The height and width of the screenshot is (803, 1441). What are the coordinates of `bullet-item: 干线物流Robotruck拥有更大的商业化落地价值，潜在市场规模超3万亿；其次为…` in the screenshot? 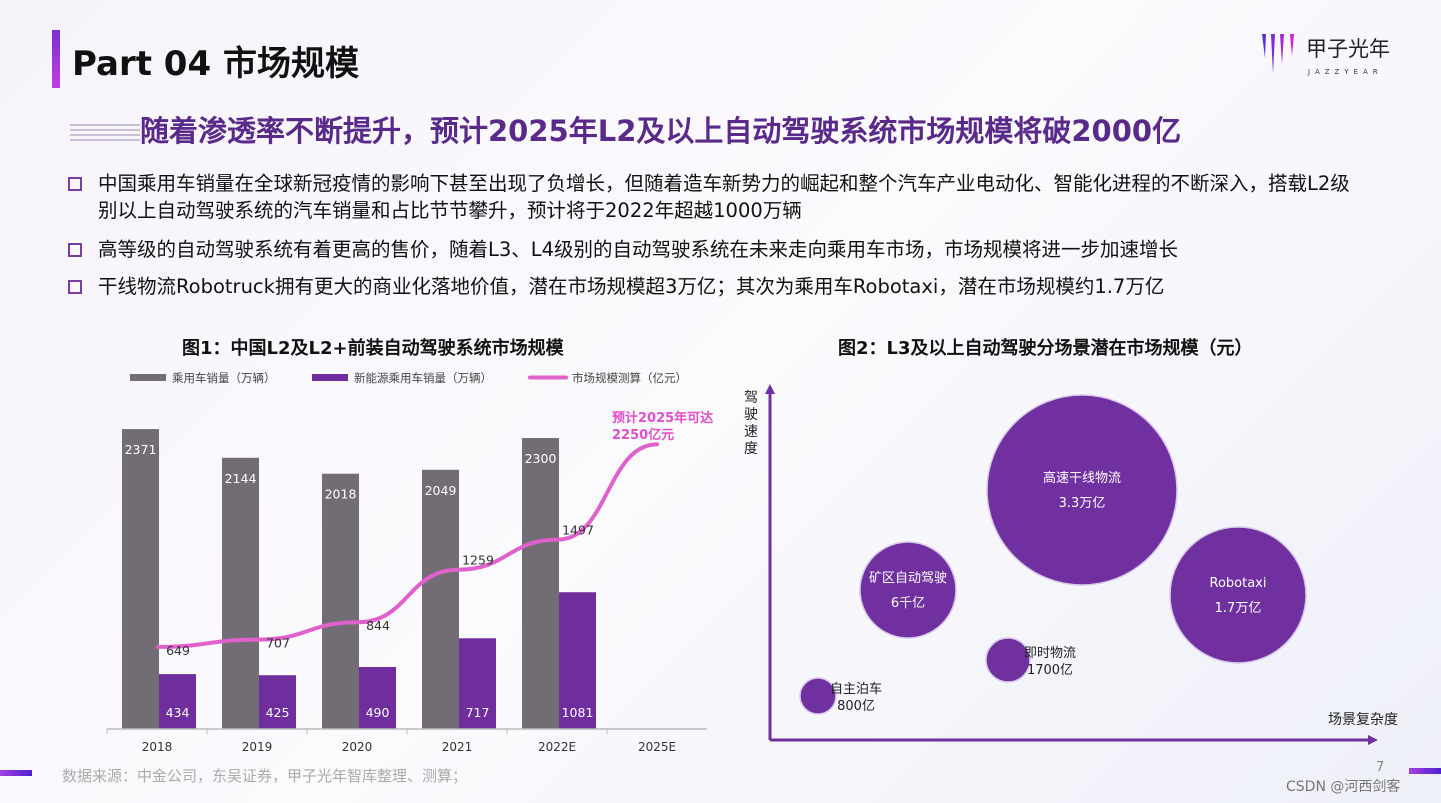 It's located at (718, 286).